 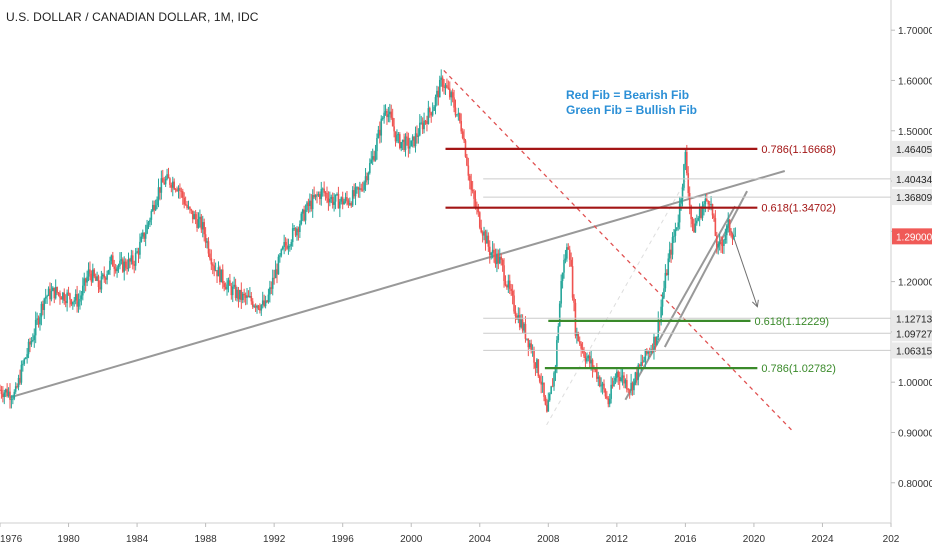 What do you see at coordinates (274, 539) in the screenshot?
I see `x-tick-label: 1992` at bounding box center [274, 539].